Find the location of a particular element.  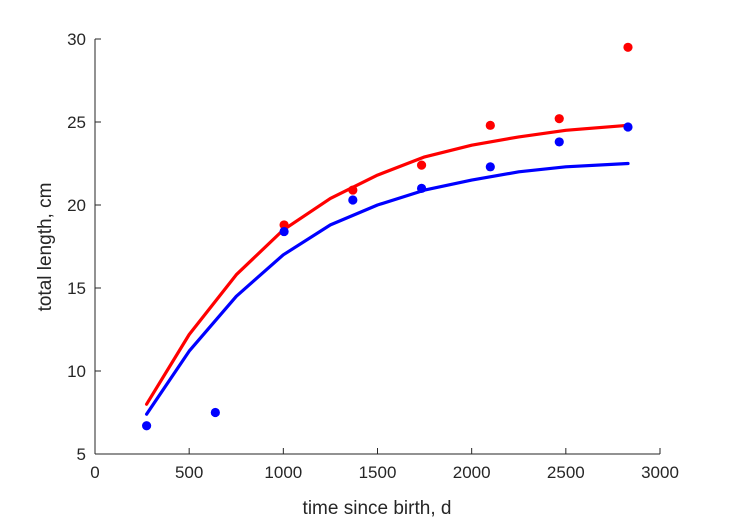

y-tick-label: 30 is located at coordinates (76, 39).